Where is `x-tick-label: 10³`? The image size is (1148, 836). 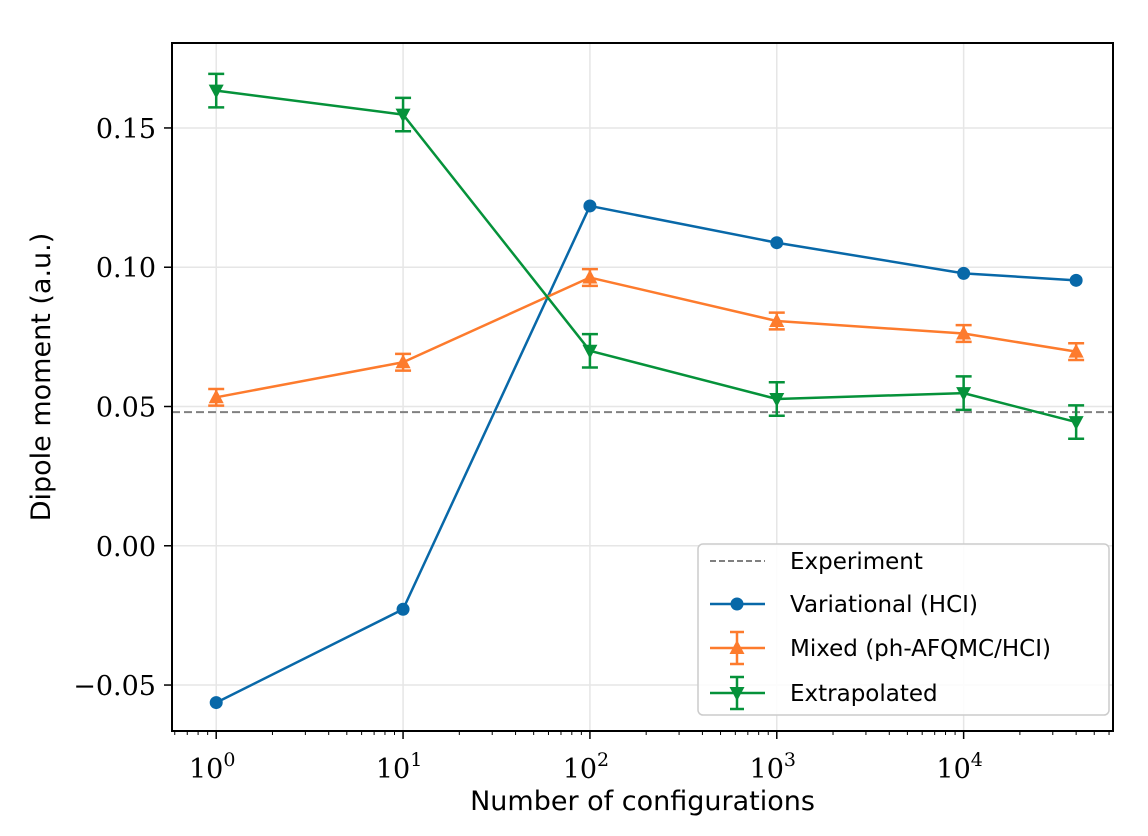 x-tick-label: 10³ is located at coordinates (773, 767).